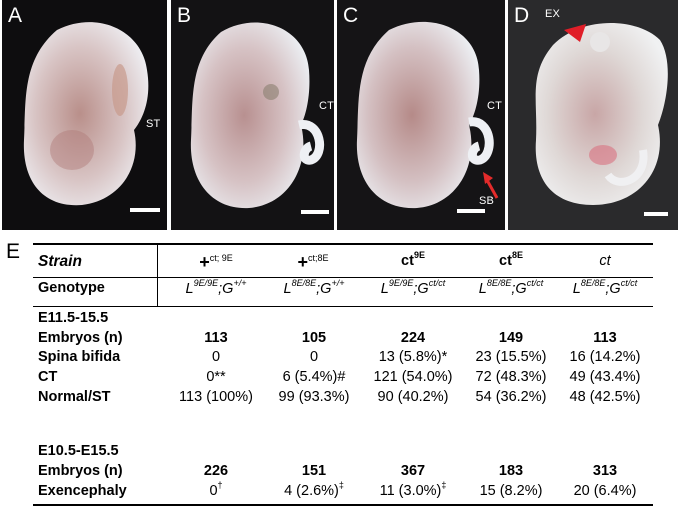 This screenshot has width=680, height=510. What do you see at coordinates (343, 505) in the screenshot?
I see `table-bottom-rule` at bounding box center [343, 505].